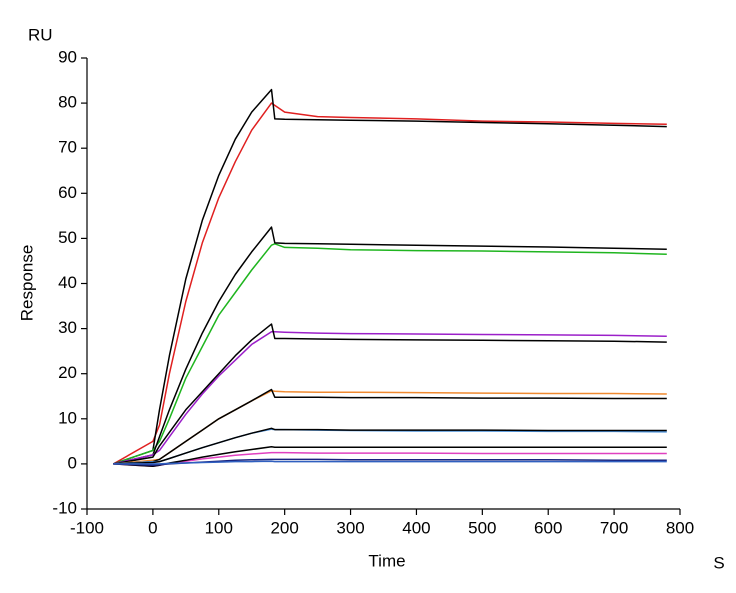 The width and height of the screenshot is (736, 593). I want to click on x-unit: S, so click(718, 562).